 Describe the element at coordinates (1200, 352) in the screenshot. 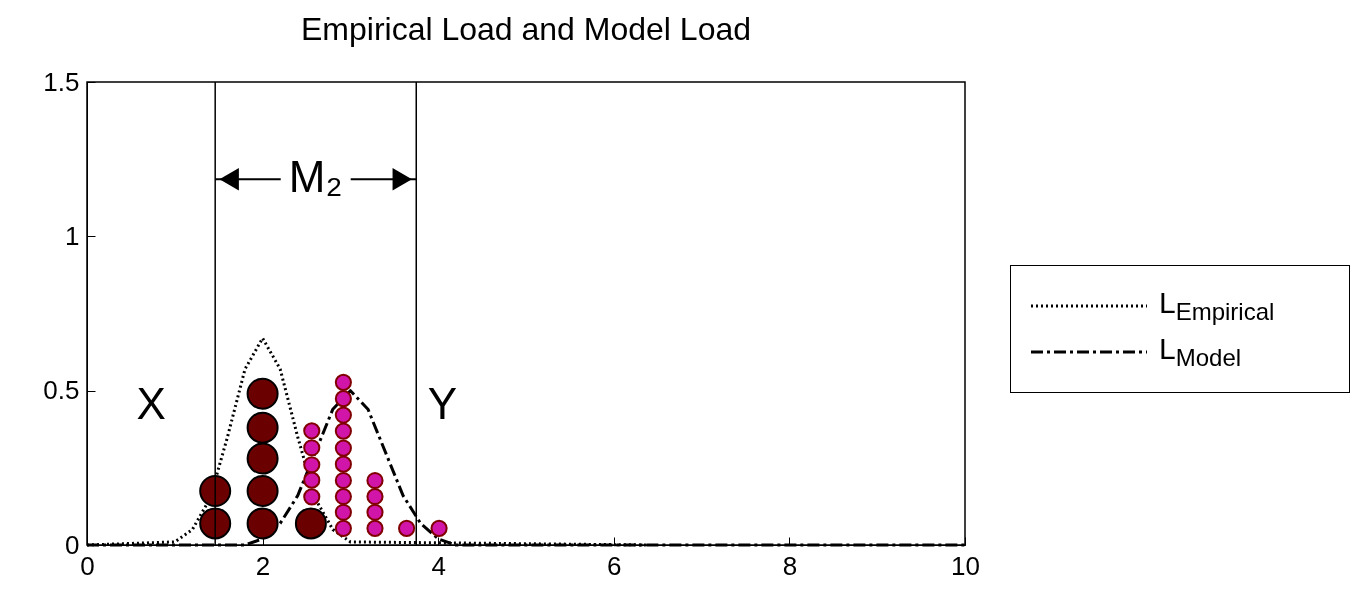

I see `legend-label: L$_{Model}$` at that location.